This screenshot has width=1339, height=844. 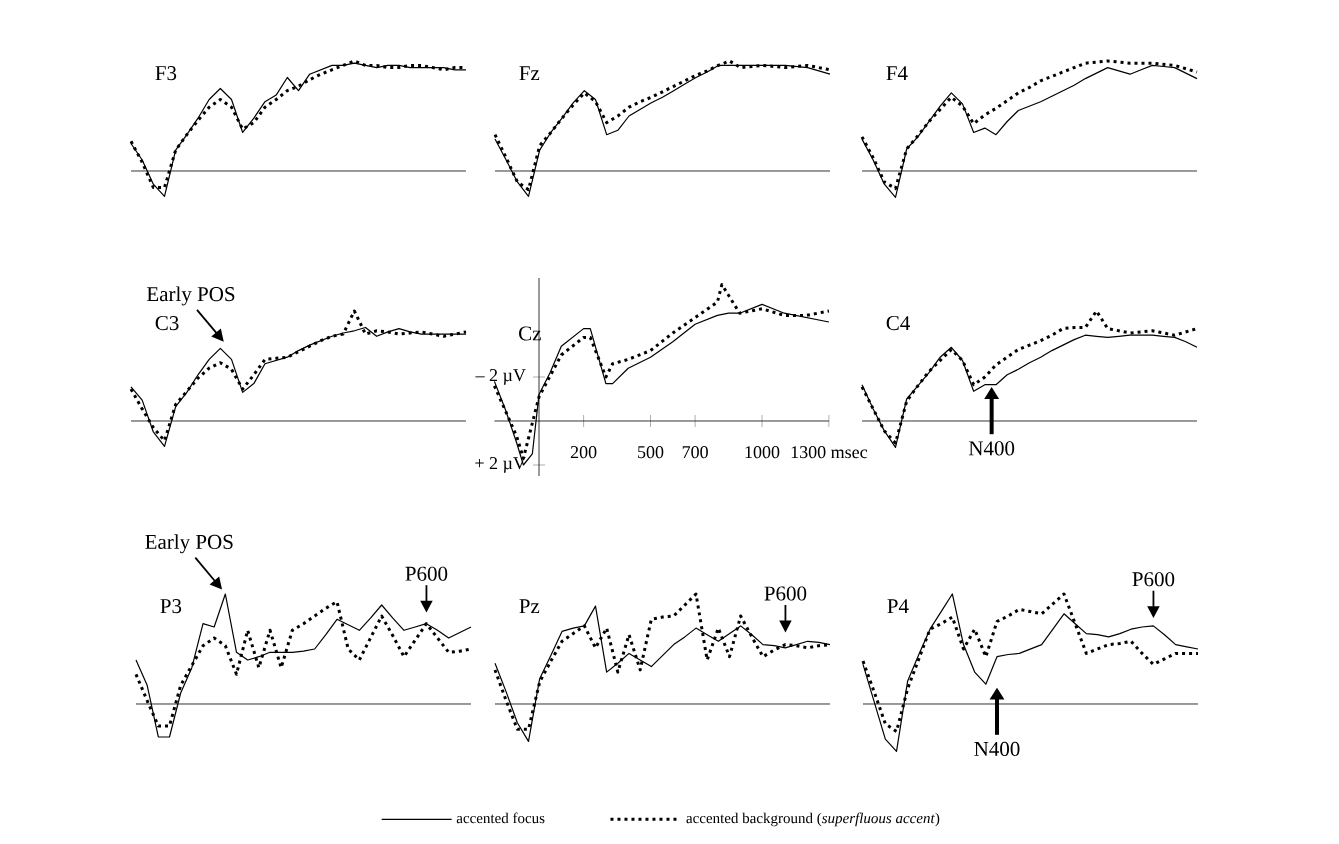 What do you see at coordinates (500, 818) in the screenshot?
I see `legend-label: accented focus` at bounding box center [500, 818].